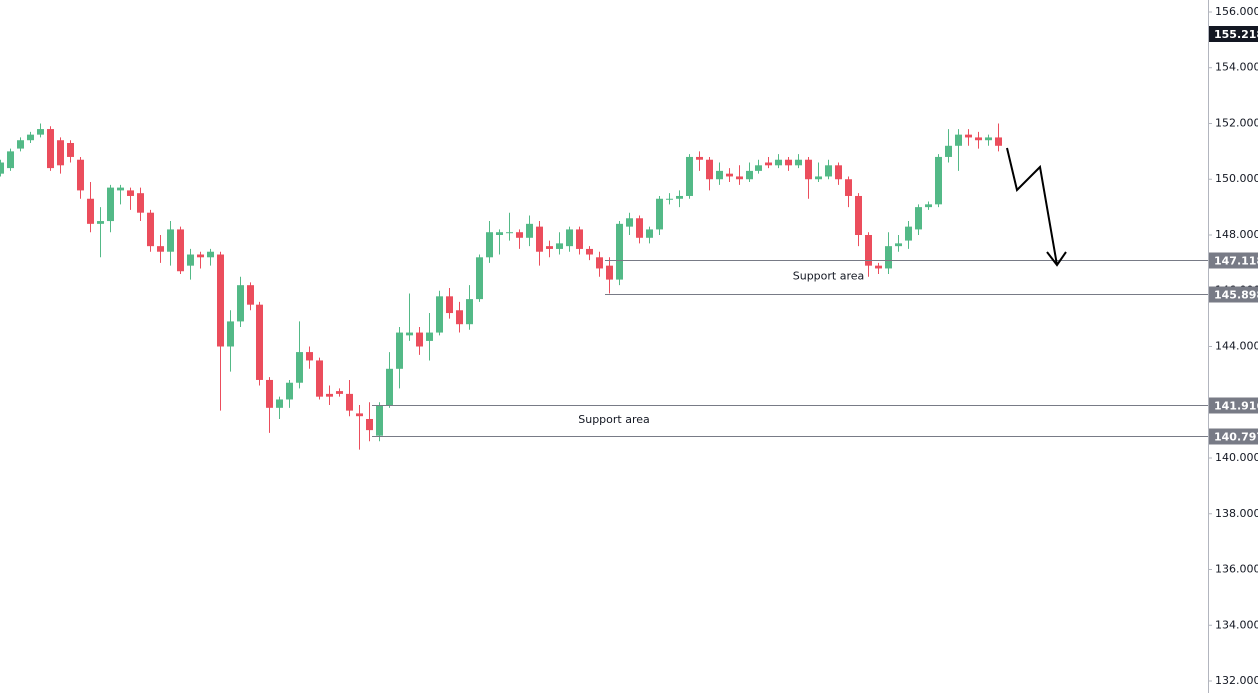  What do you see at coordinates (1236, 569) in the screenshot?
I see `y-tick-label: 136.000` at bounding box center [1236, 569].